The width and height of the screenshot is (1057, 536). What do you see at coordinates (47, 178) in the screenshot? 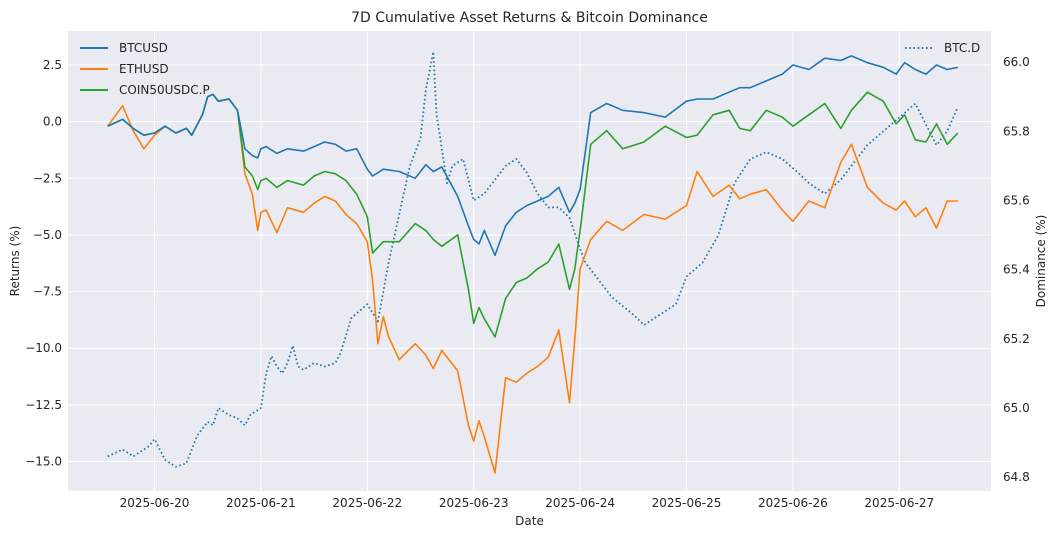
I see `y-tick-label: −2.5` at bounding box center [47, 178].